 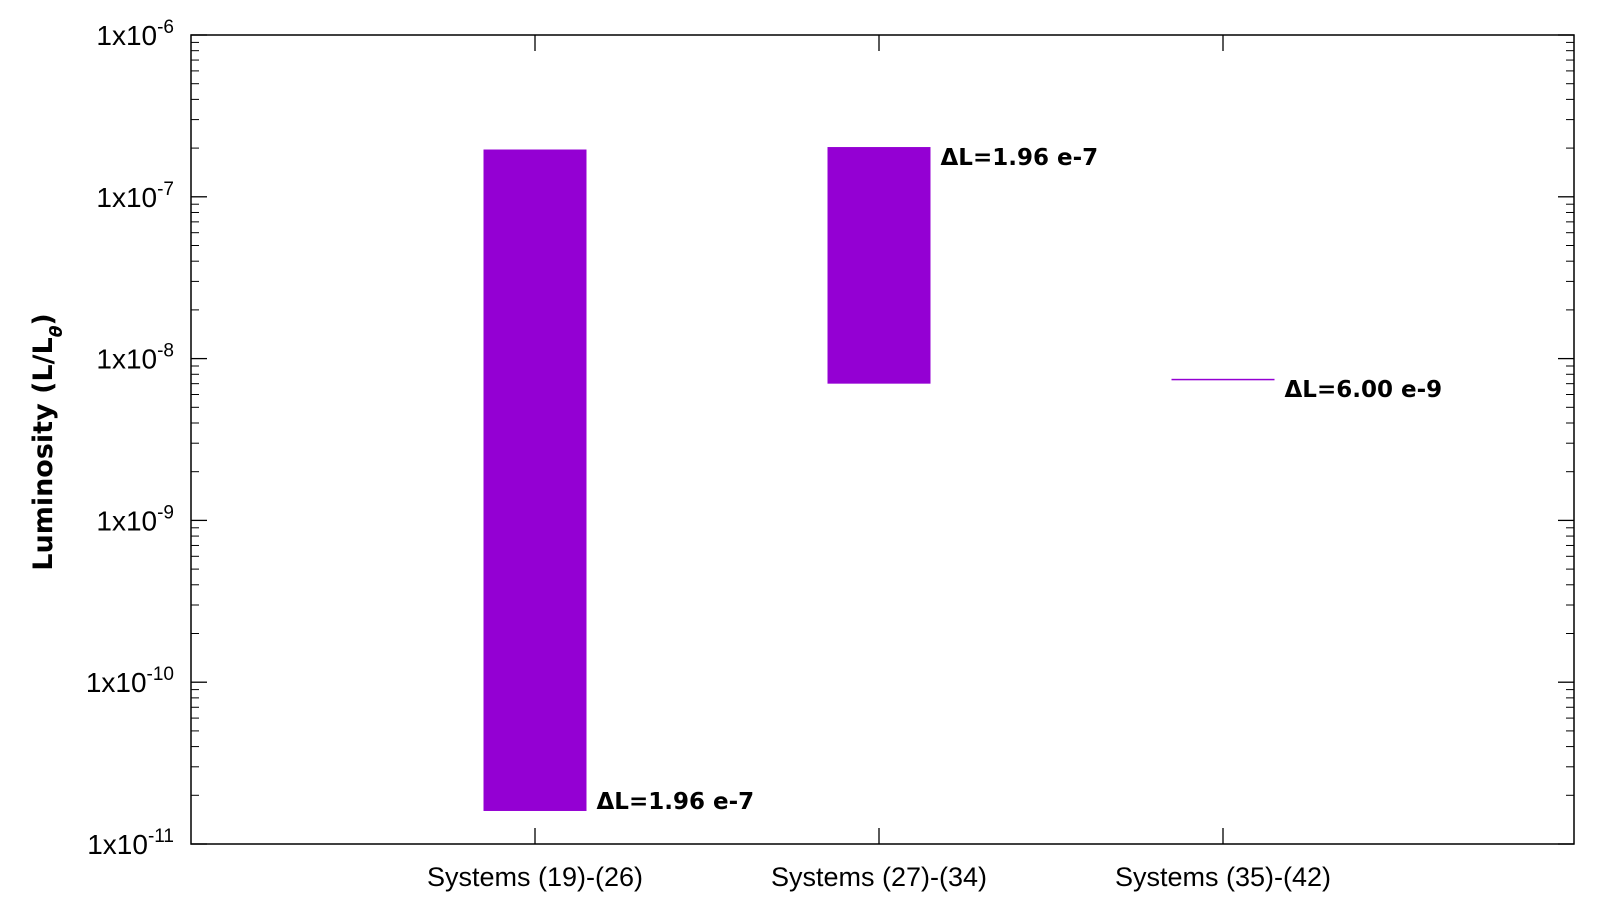 I want to click on y-axis-label: Luminosity (L/Lθ), so click(x=47, y=441).